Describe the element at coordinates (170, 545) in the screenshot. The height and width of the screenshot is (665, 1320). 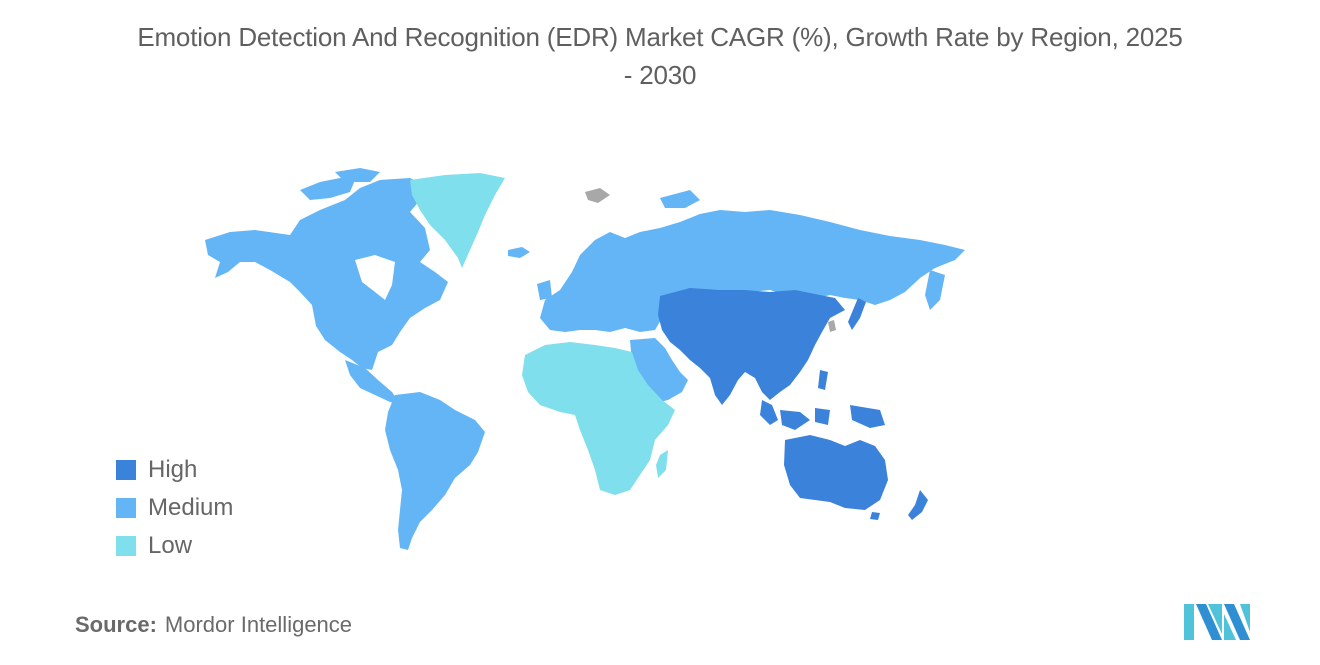
I see `legend-label-low: Low` at that location.